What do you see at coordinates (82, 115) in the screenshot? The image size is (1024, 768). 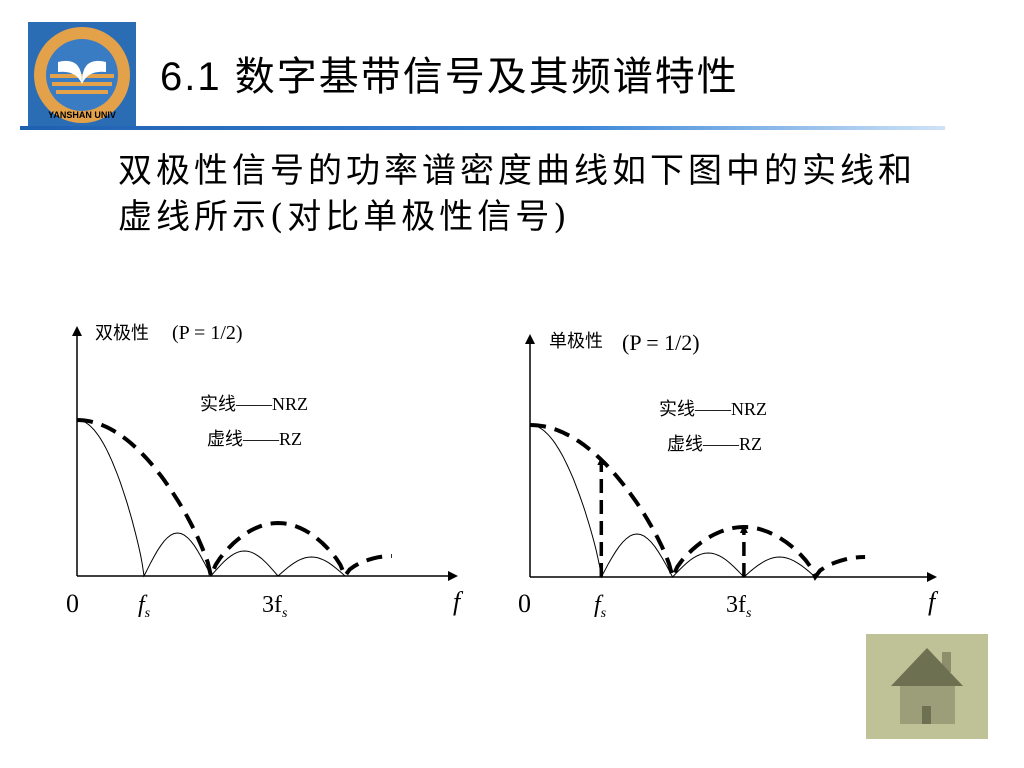 I see `svg-text: YANSHAN UNIV` at bounding box center [82, 115].